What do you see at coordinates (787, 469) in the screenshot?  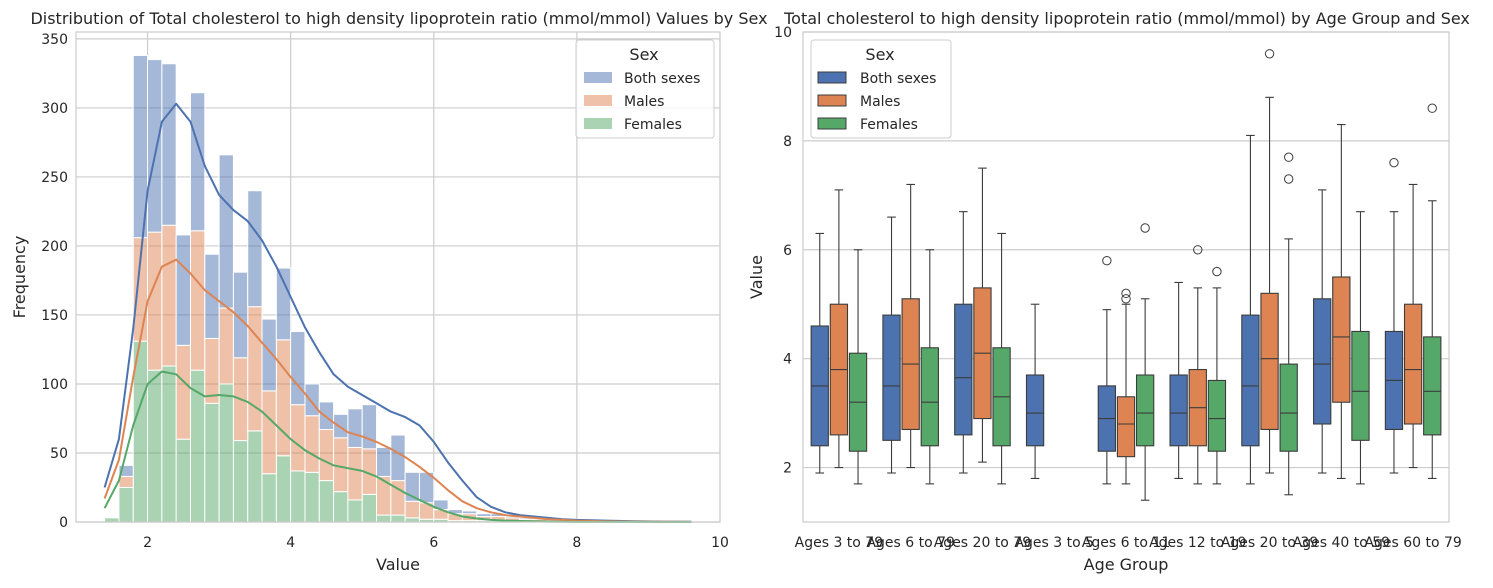 I see `boxplot-y-tick-label: 2` at bounding box center [787, 469].